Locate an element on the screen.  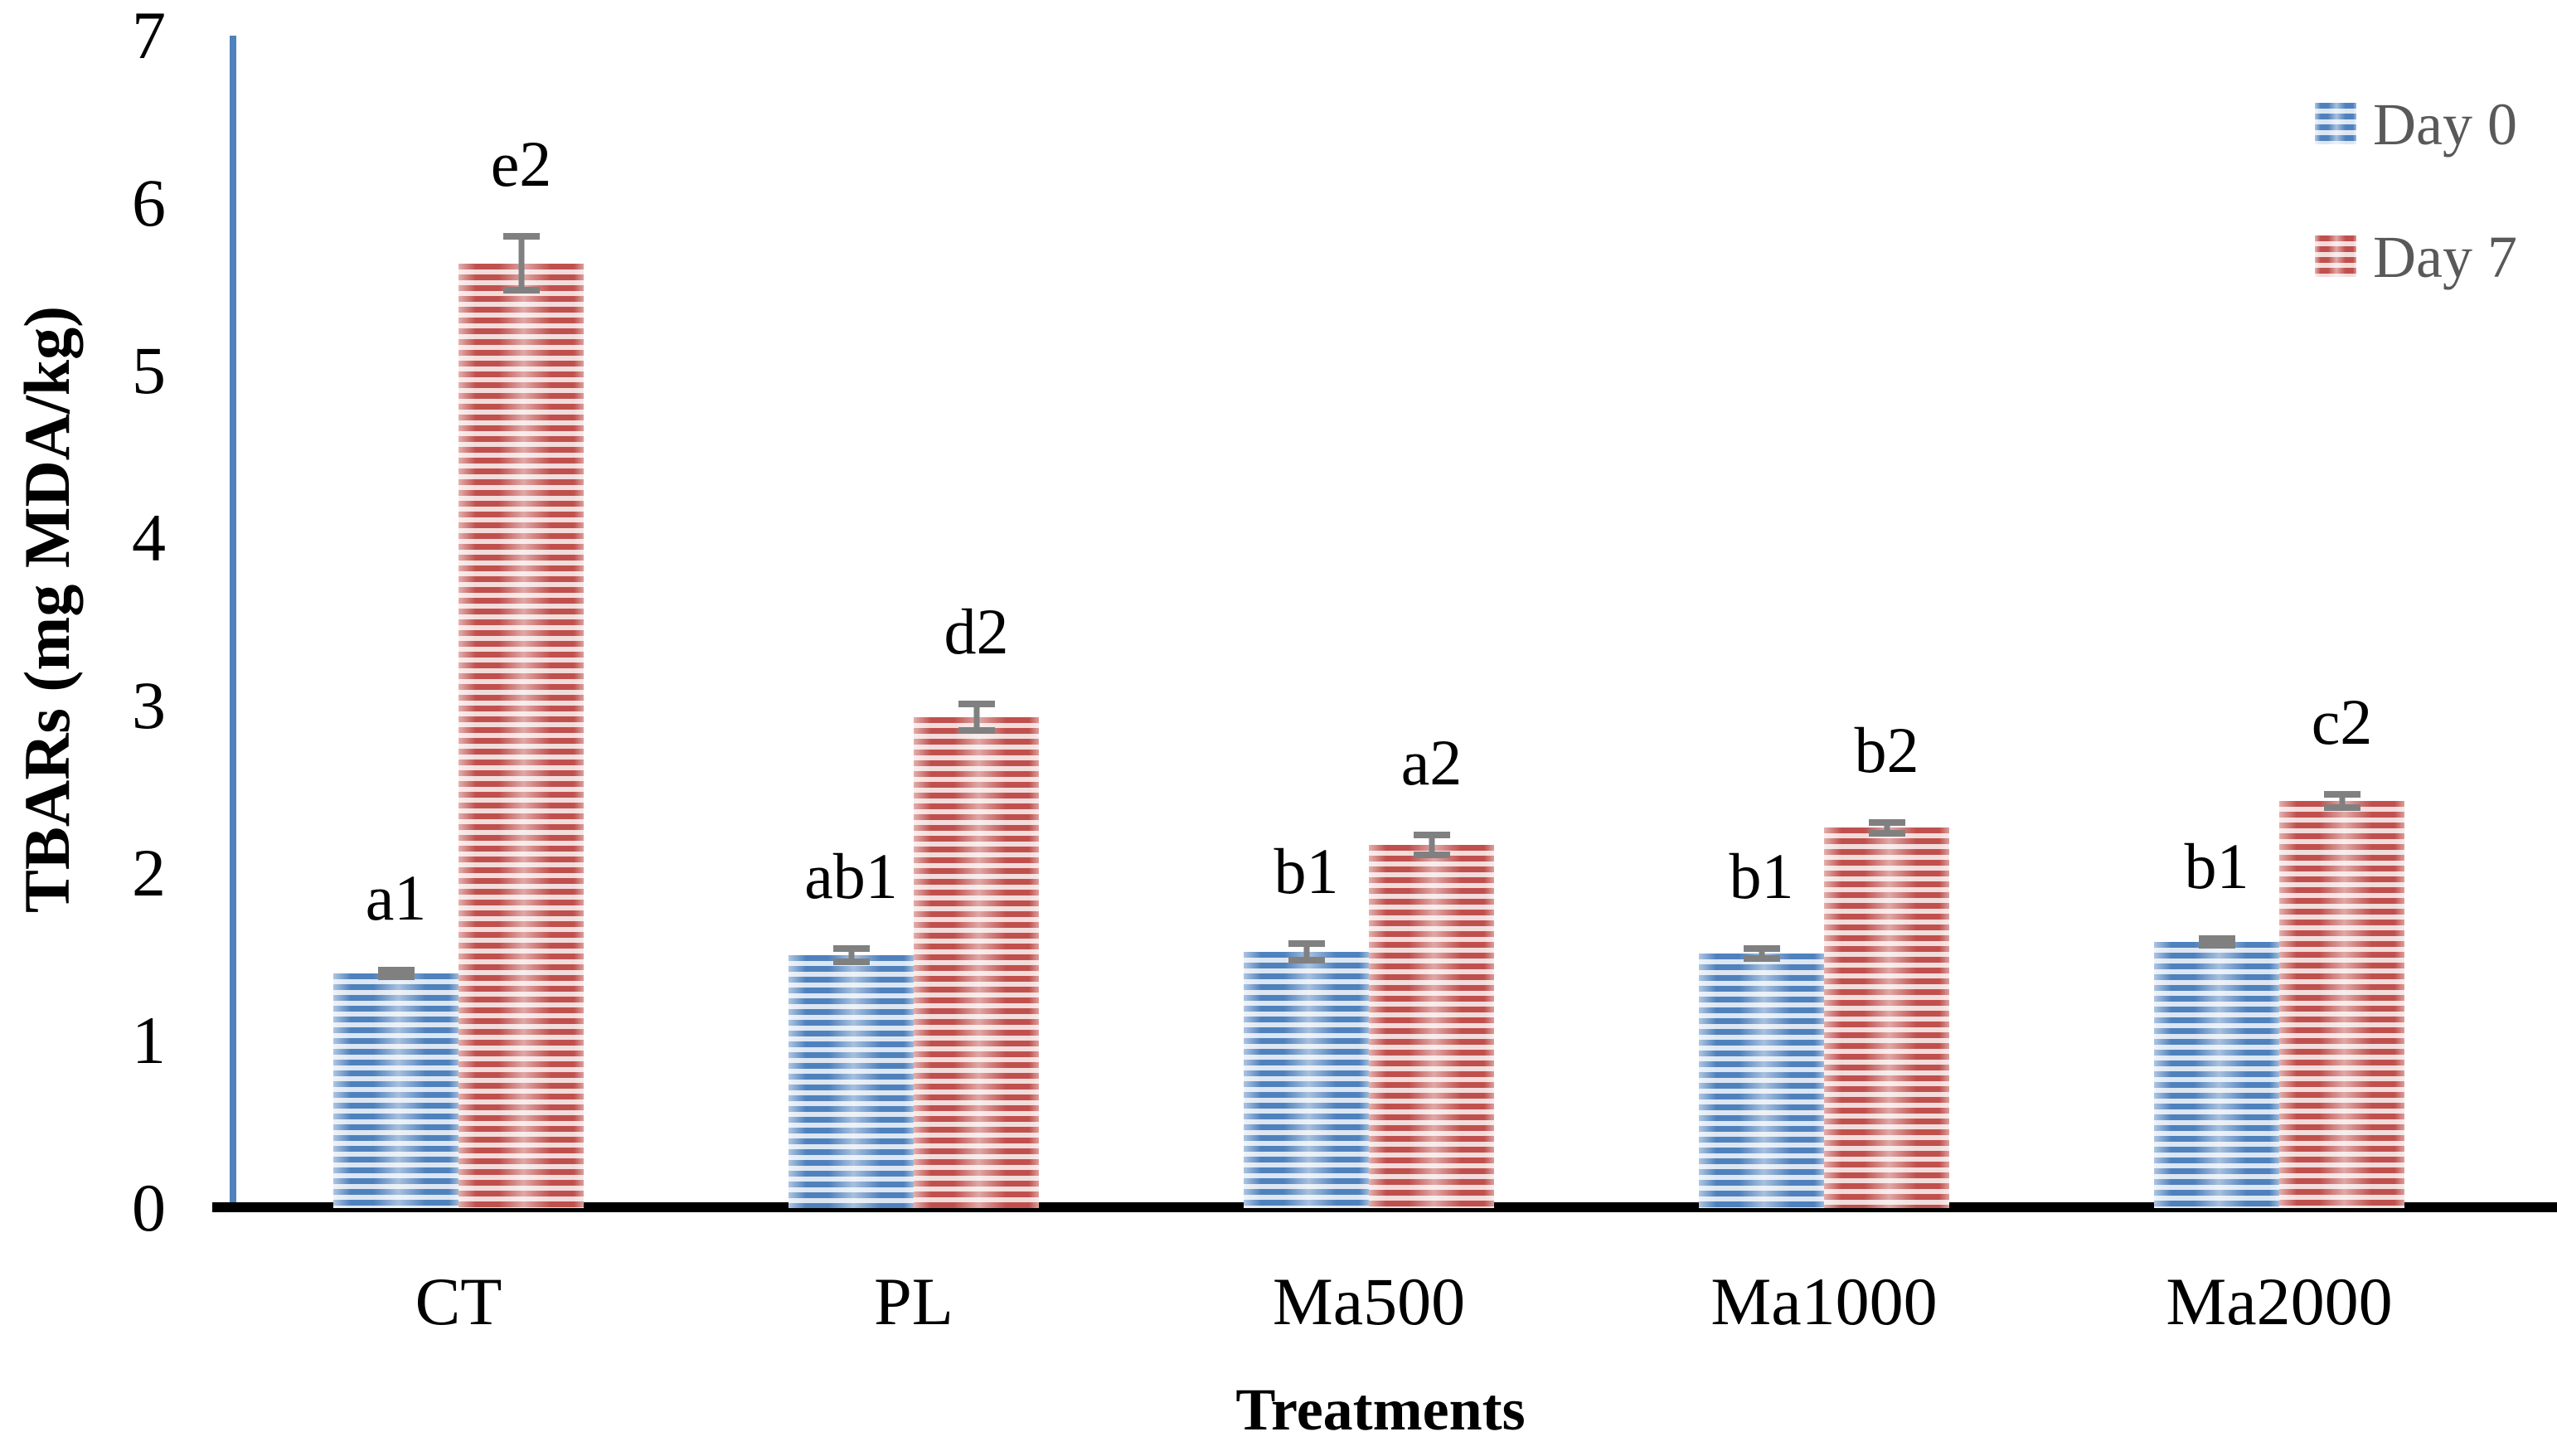
y-tick-label: 2 is located at coordinates (149, 872).